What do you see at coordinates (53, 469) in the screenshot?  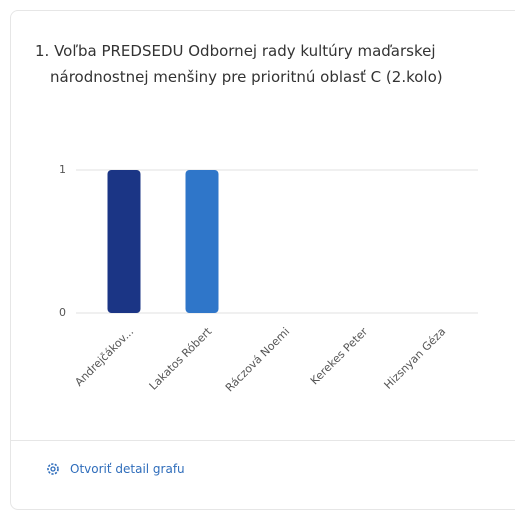 I see `gear-icon` at bounding box center [53, 469].